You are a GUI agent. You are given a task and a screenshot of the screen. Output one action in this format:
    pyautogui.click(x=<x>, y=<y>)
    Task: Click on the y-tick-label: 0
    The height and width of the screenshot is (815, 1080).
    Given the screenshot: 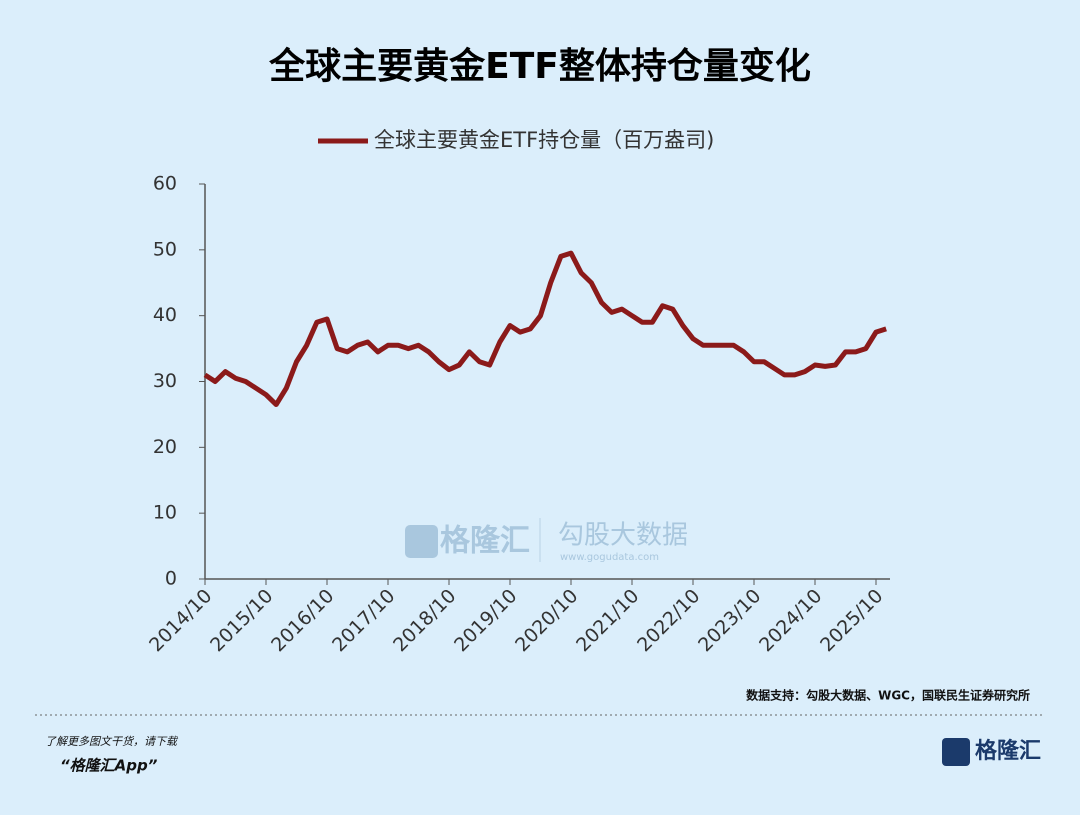 What is the action you would take?
    pyautogui.click(x=171, y=579)
    